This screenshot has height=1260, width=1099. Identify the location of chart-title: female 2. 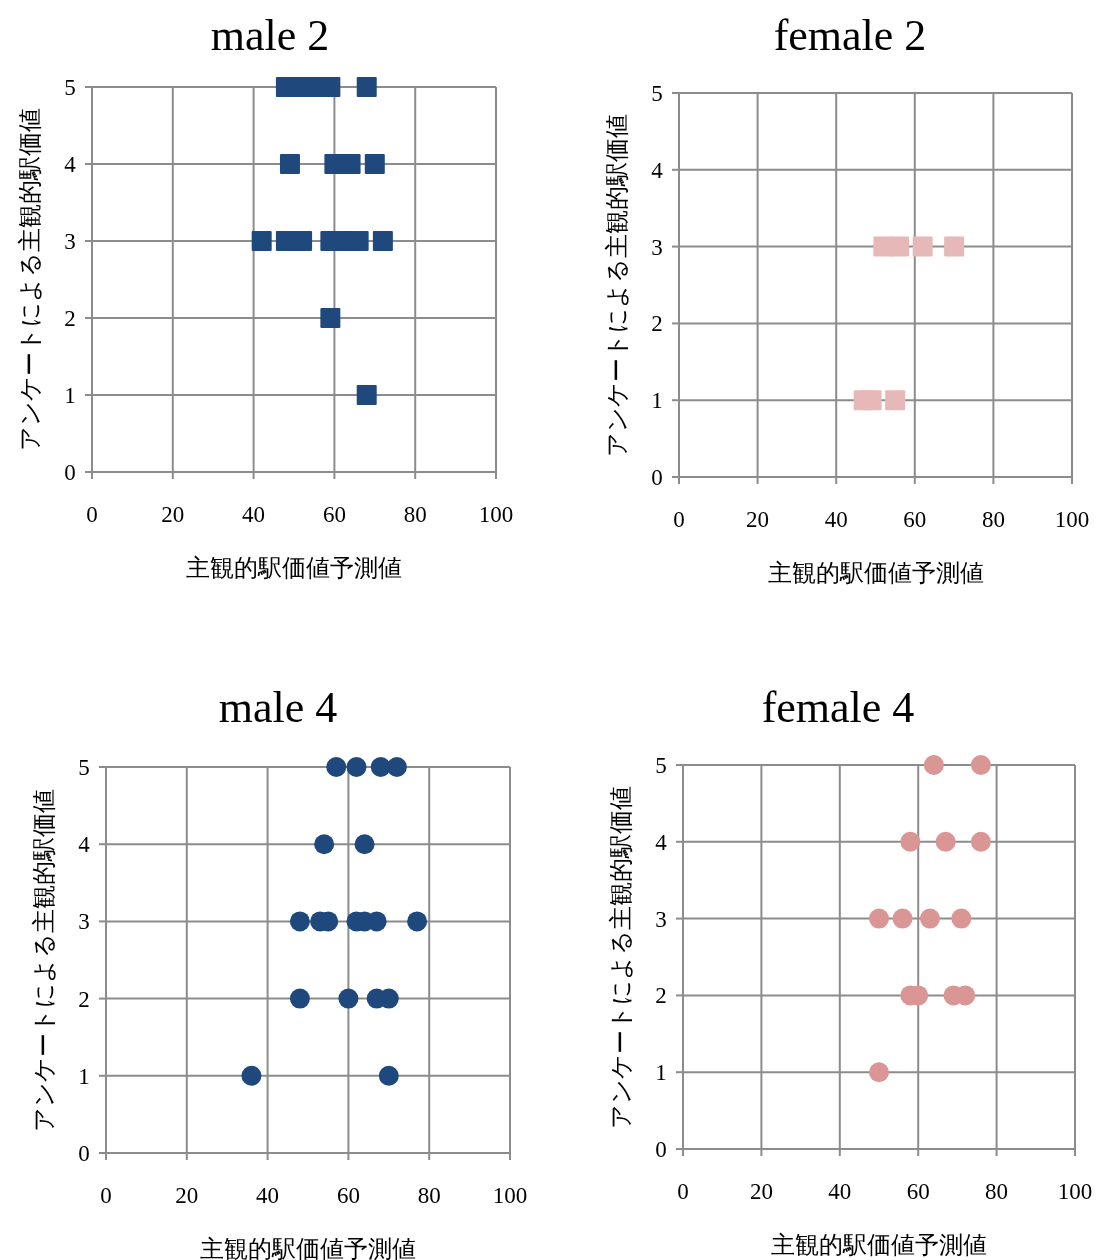
(850, 35).